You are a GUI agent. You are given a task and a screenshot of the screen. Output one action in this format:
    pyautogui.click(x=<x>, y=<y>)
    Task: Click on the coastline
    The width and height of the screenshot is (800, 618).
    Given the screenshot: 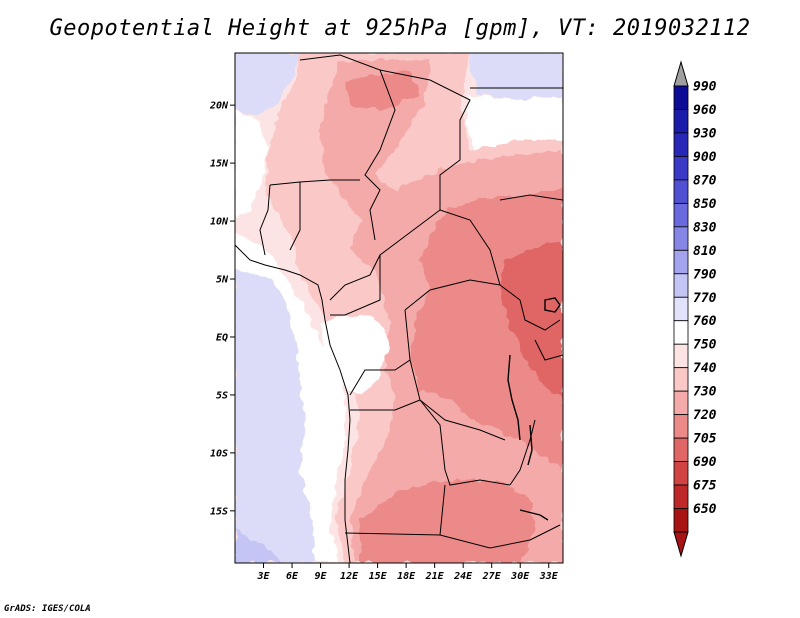 What is the action you would take?
    pyautogui.click(x=293, y=403)
    